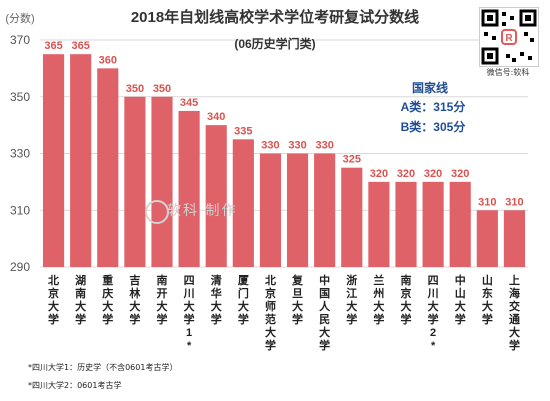 This screenshot has height=401, width=550. I want to click on value-label: 335, so click(243, 131).